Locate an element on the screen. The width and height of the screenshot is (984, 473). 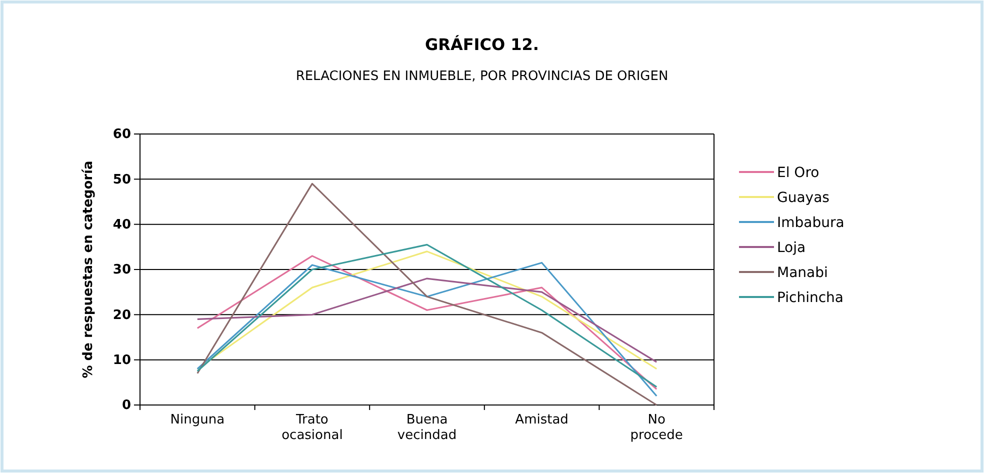
y-axis-title: % de respuestas en categoría is located at coordinates (88, 269).